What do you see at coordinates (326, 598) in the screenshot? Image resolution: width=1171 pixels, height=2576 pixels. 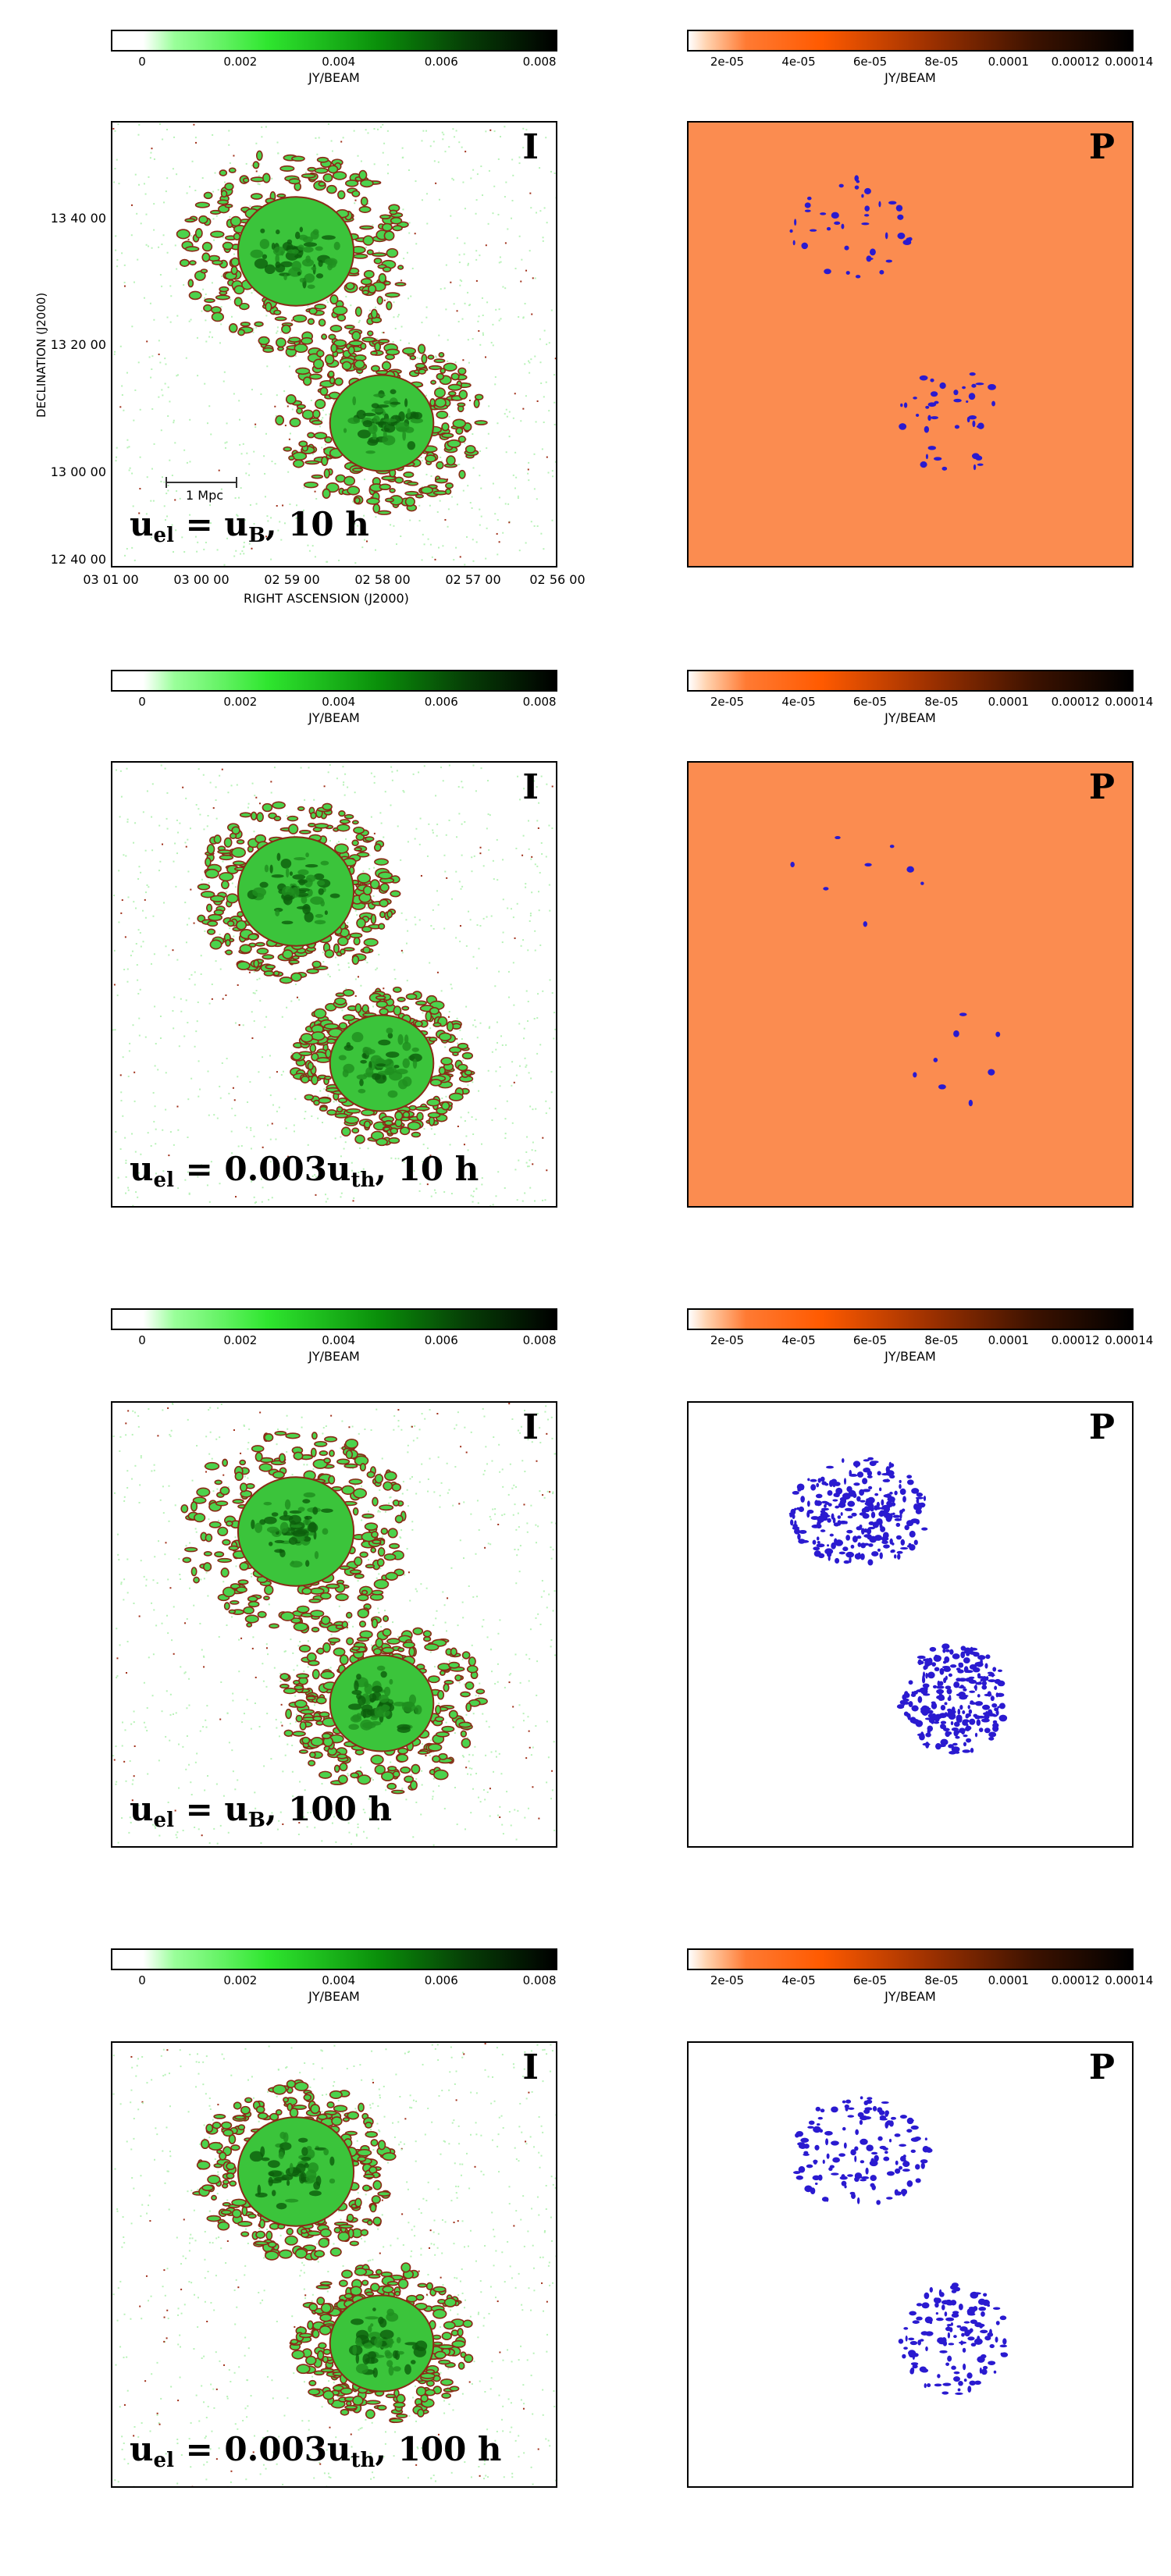 I see `right-ascension-axis-label: RIGHT ASCENSION (J2000)` at bounding box center [326, 598].